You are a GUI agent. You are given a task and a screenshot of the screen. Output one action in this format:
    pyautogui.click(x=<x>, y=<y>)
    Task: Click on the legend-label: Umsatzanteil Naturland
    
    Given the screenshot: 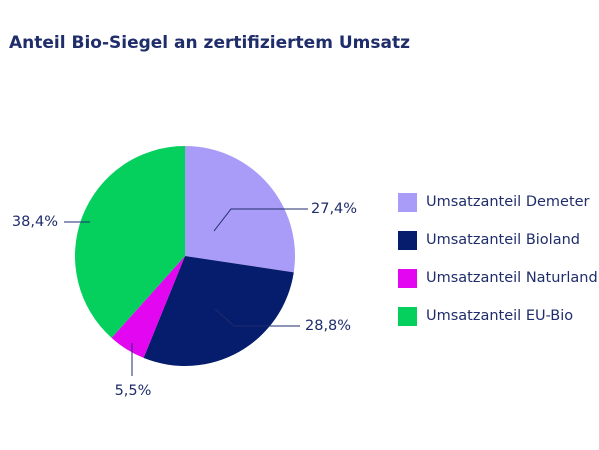 What is the action you would take?
    pyautogui.click(x=512, y=278)
    